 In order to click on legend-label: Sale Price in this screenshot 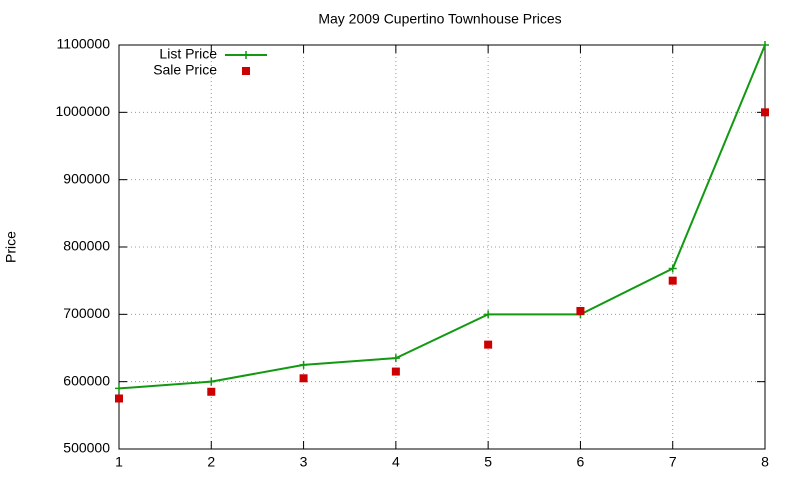, I will do `click(185, 70)`.